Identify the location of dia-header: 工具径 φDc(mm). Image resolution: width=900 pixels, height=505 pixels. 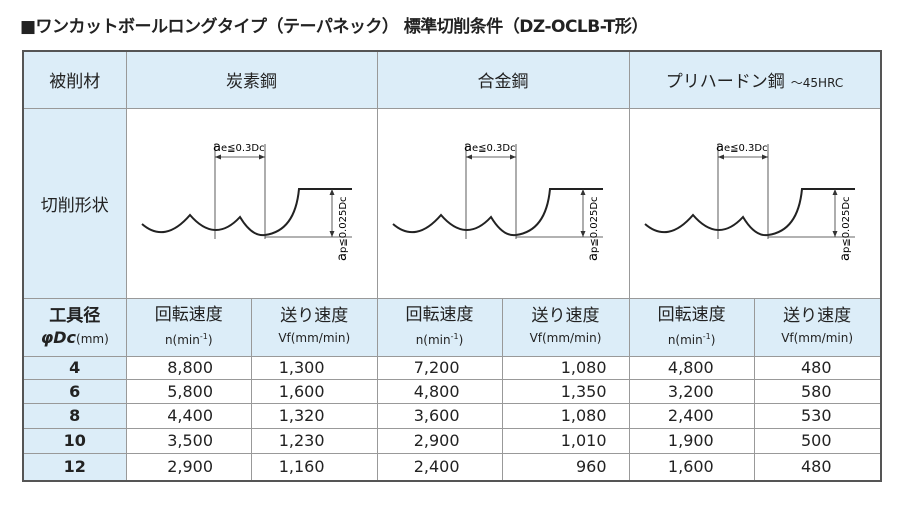
(74, 327).